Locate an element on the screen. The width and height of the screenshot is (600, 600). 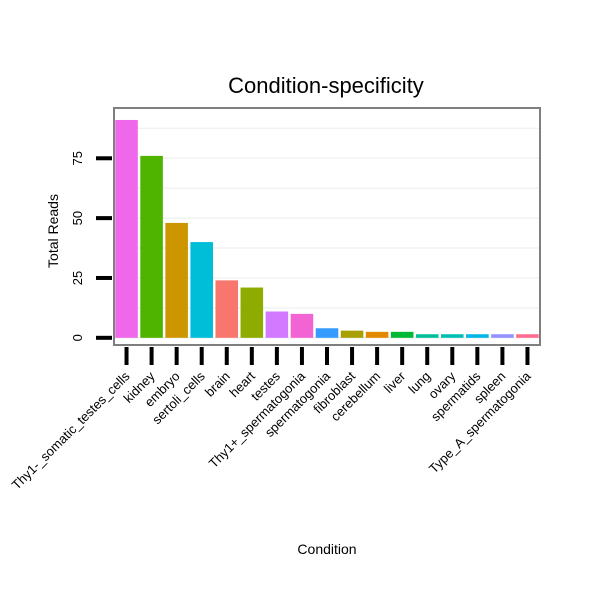
x-tick-label: brain is located at coordinates (217, 384).